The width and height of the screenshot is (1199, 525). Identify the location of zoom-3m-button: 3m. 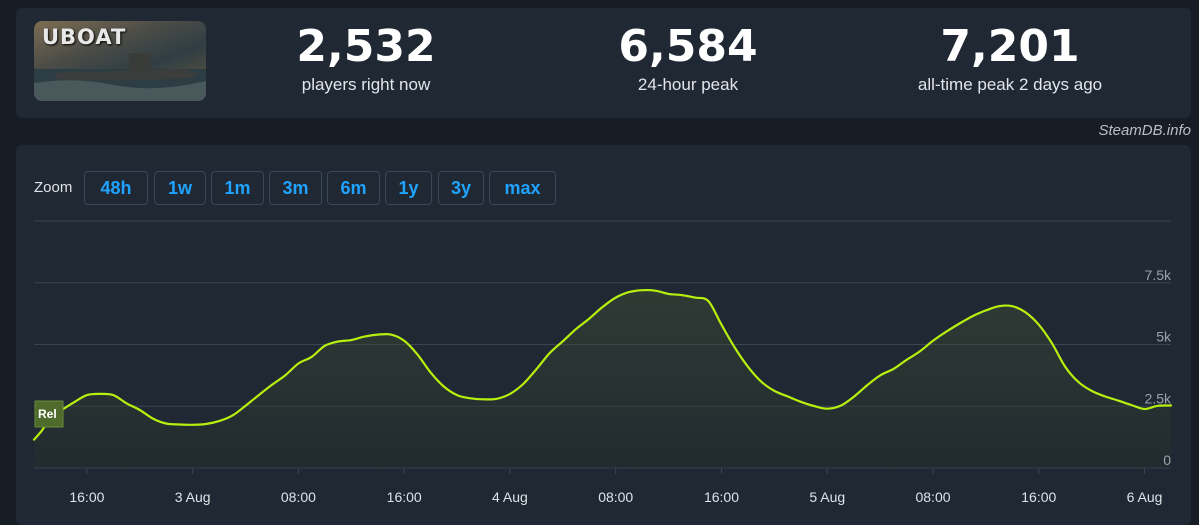
(295, 188).